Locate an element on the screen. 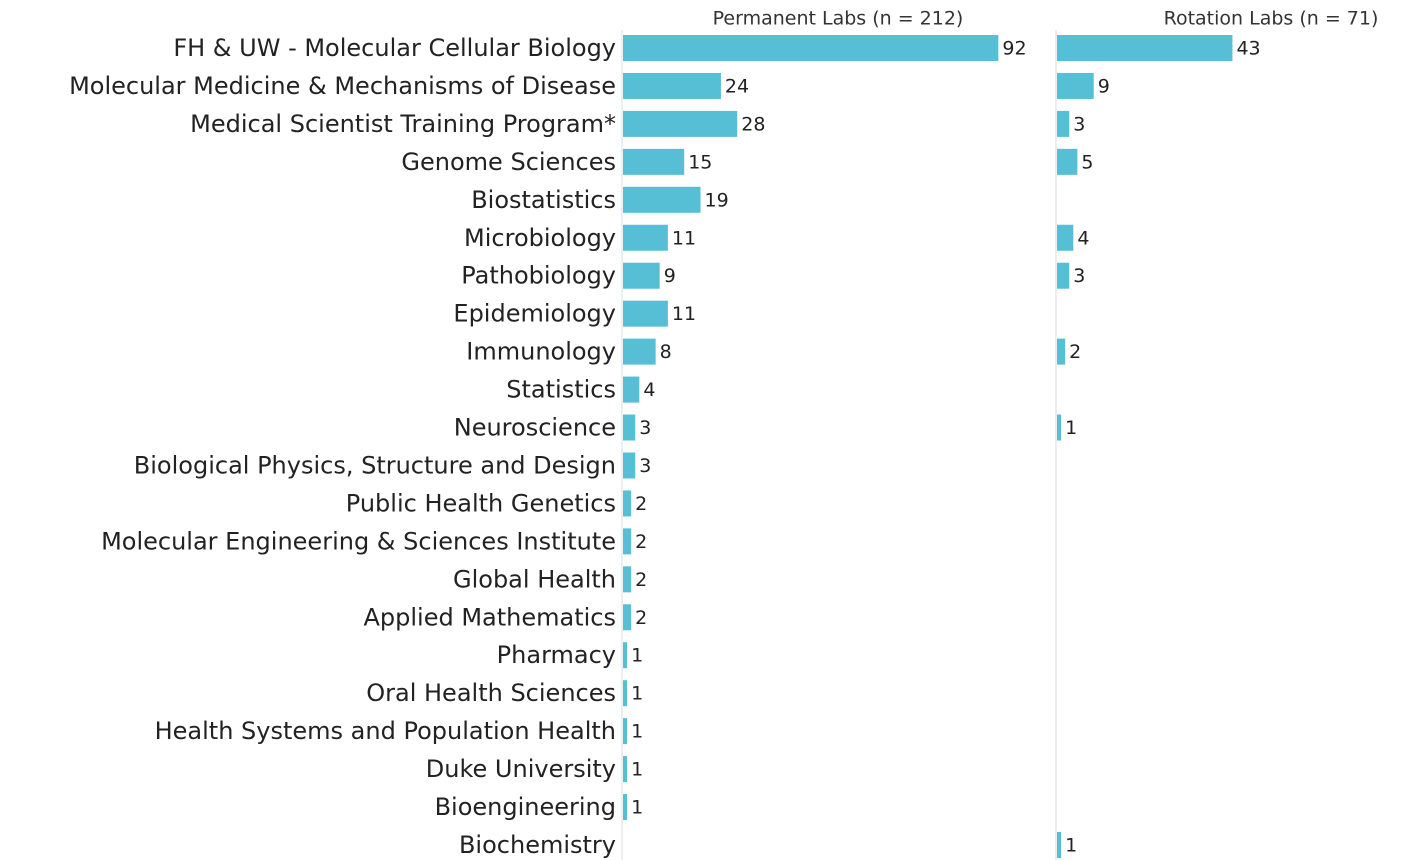 The width and height of the screenshot is (1406, 860). category-label: Statistics is located at coordinates (561, 390).